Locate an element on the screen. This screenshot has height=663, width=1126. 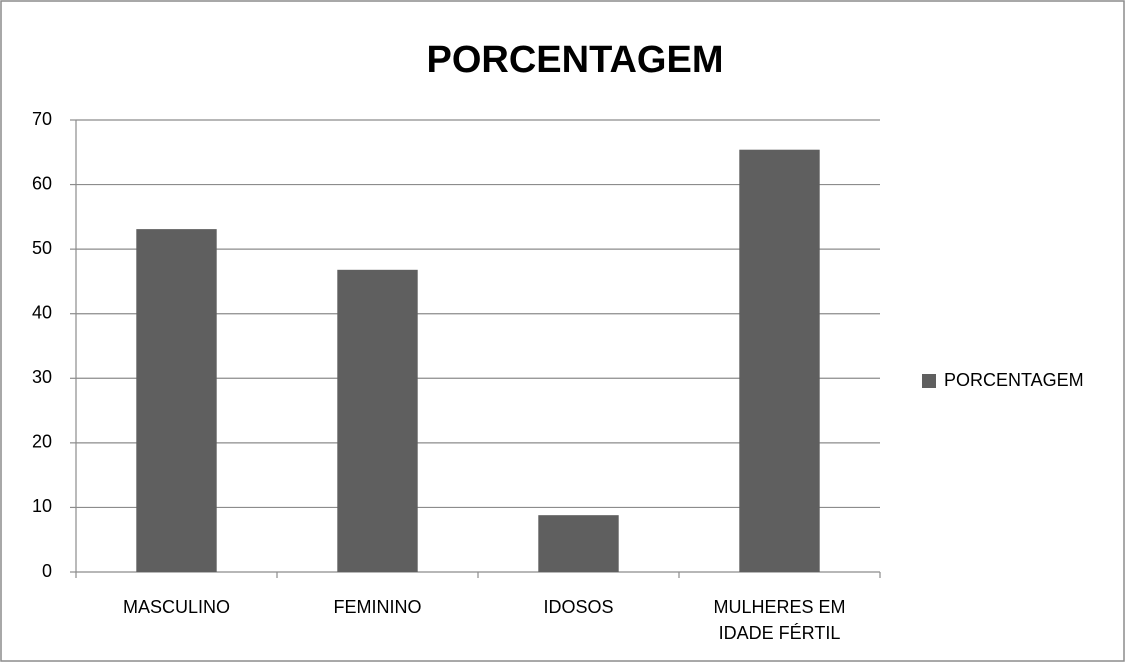
x-tick-label: MASCULINO is located at coordinates (176, 607).